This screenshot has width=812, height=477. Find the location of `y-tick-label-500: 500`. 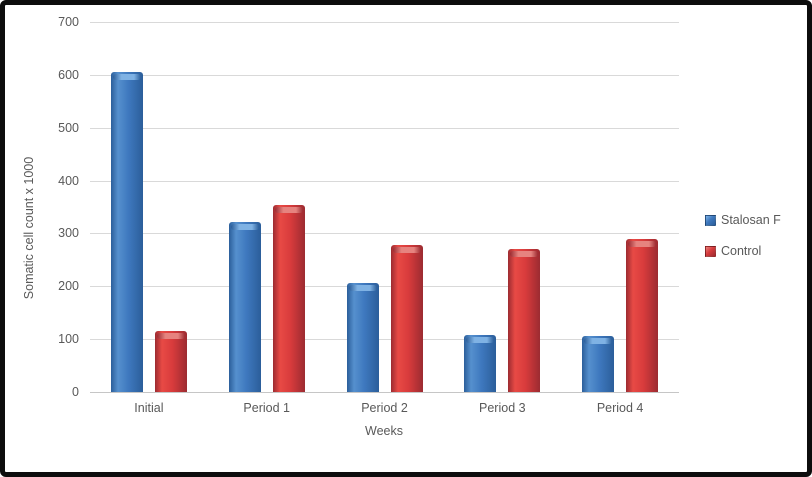

y-tick-label-500: 500 is located at coordinates (68, 127).